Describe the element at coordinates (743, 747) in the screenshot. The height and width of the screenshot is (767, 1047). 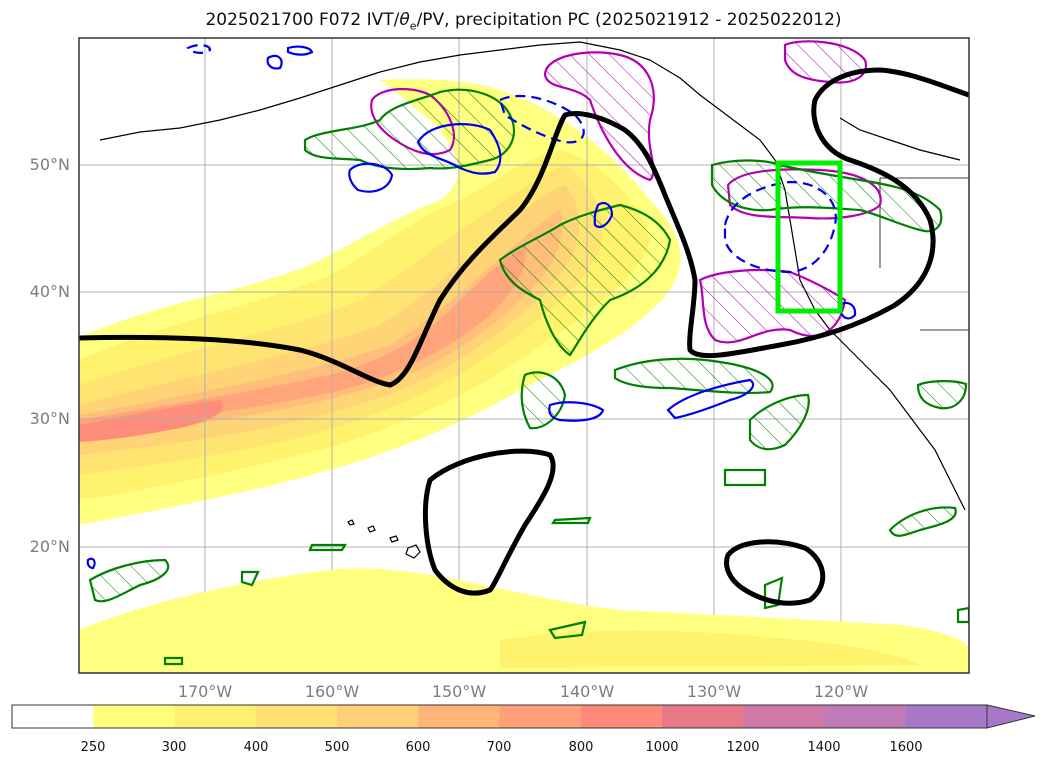
I see `colorbar-tick-1200: 1200` at that location.